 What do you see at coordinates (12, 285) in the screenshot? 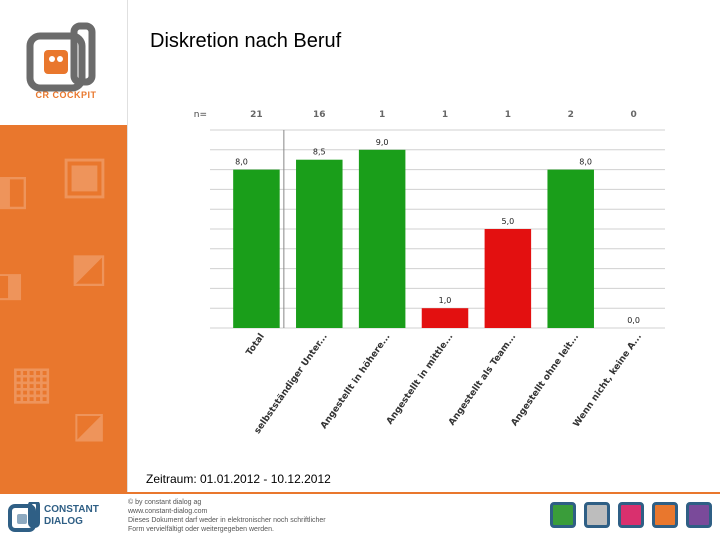
I see `watermark-pattern: ◨` at bounding box center [12, 285].